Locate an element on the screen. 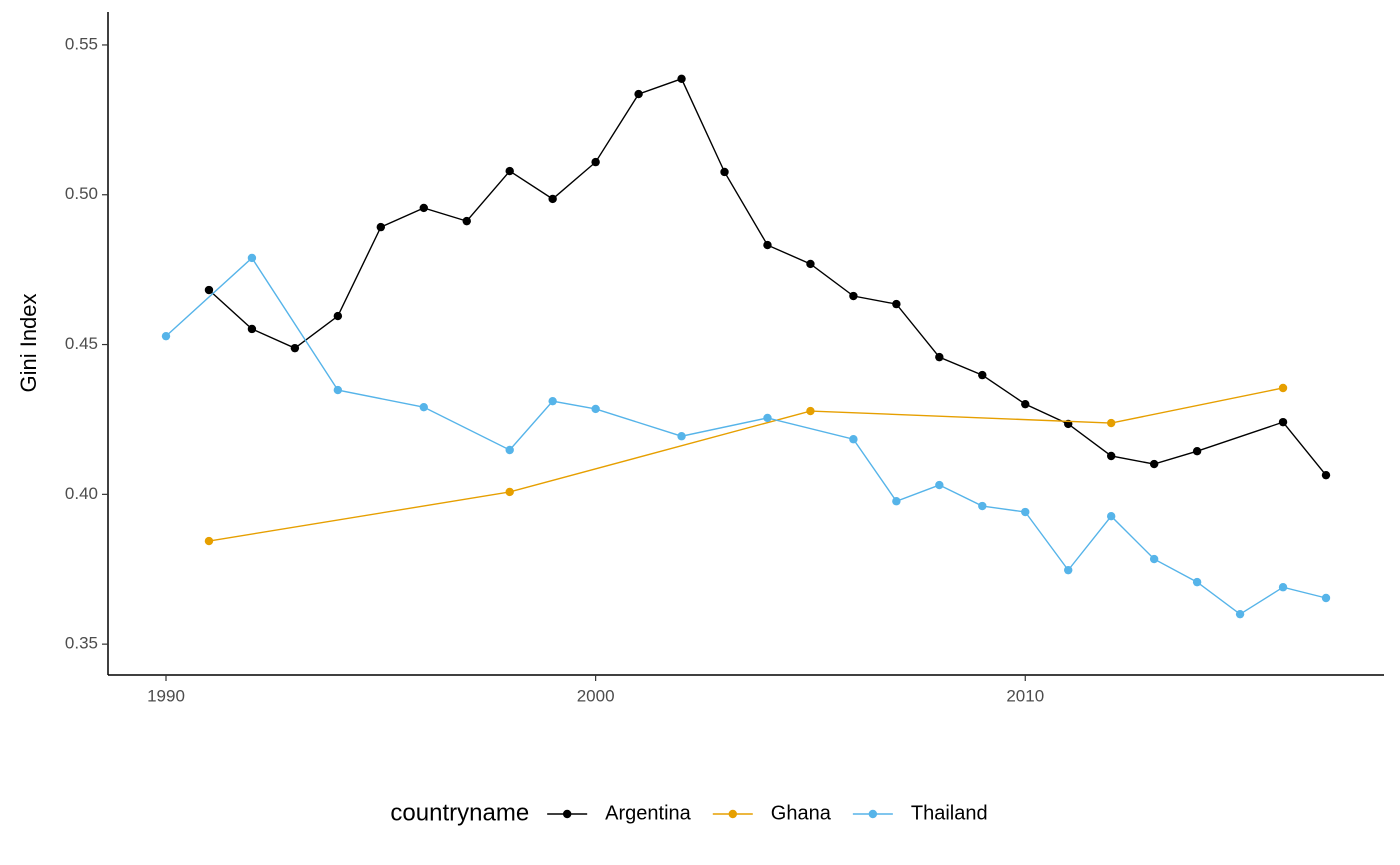 The width and height of the screenshot is (1400, 865). legend-label: Thailand is located at coordinates (949, 813).